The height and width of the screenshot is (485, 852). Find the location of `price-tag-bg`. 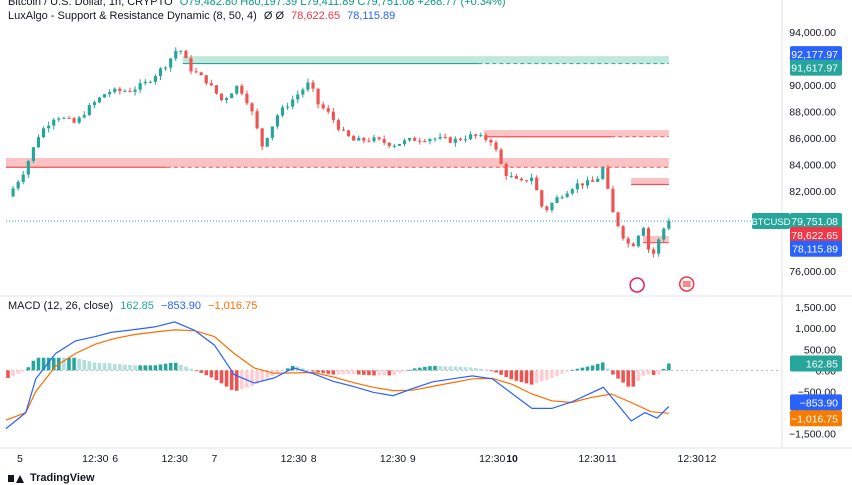

price-tag-bg is located at coordinates (816, 248).